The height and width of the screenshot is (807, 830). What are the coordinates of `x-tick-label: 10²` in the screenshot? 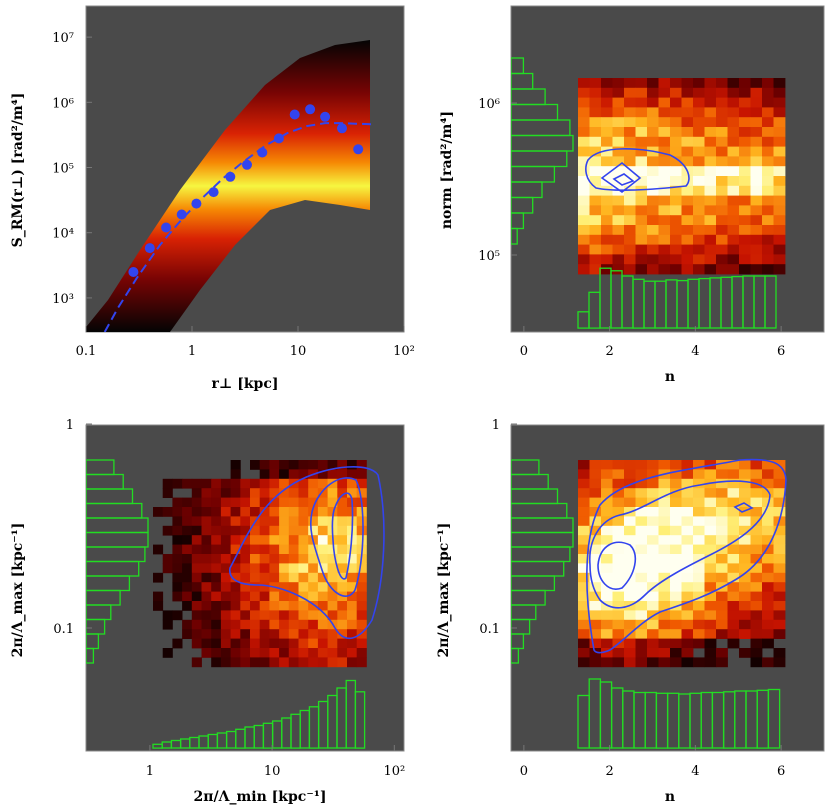 It's located at (394, 771).